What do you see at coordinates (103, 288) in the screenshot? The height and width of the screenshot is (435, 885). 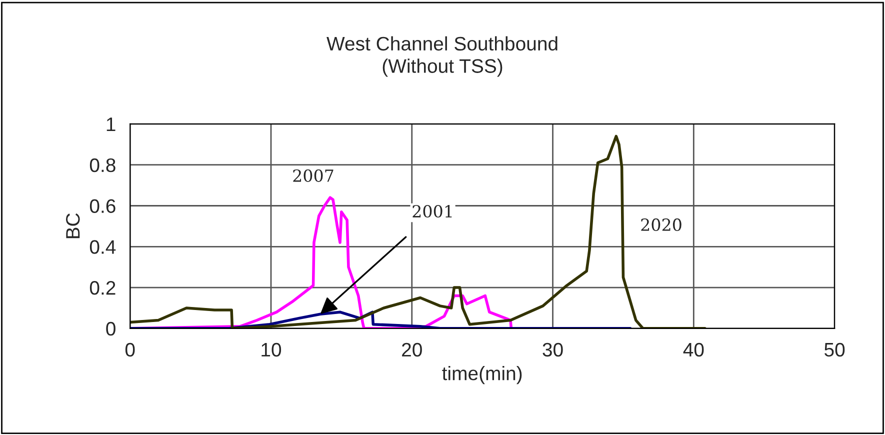 I see `y-tick-label: 0.2` at bounding box center [103, 288].